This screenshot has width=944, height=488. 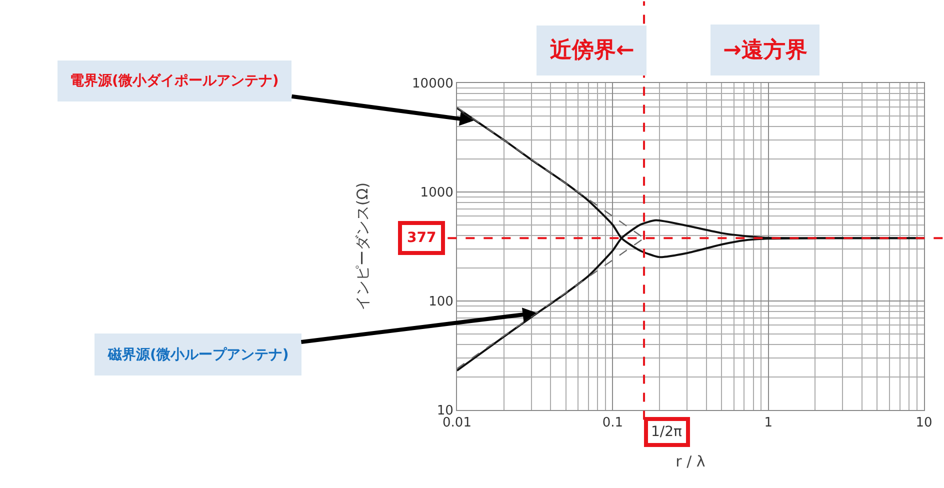 I want to click on ref-line-label: 377, so click(x=421, y=238).